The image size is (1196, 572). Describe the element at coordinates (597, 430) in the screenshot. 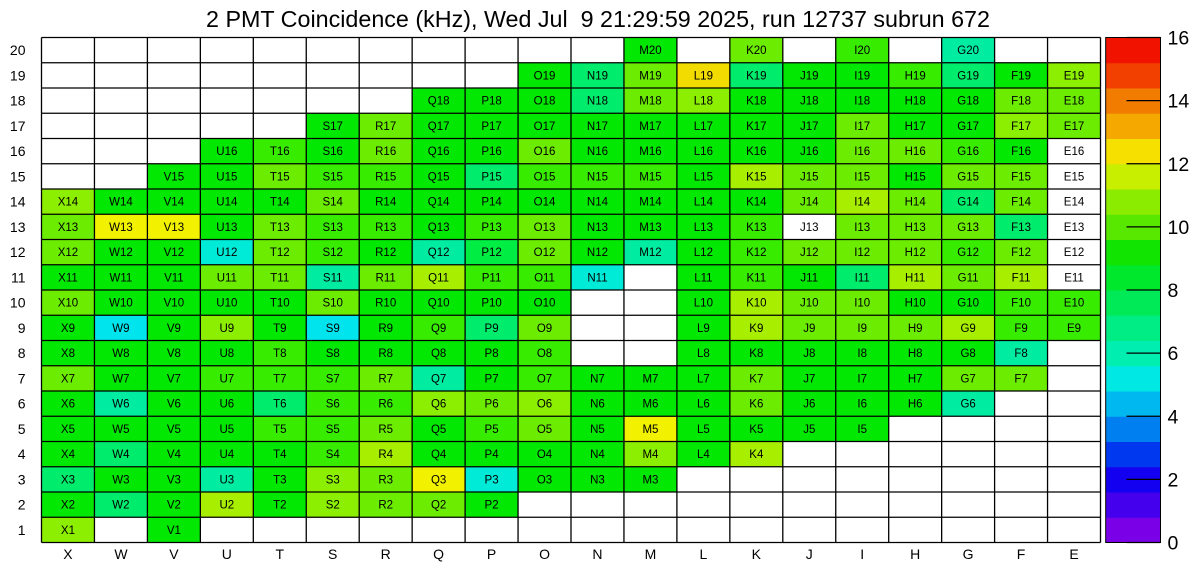

I see `svg-text: N5` at that location.